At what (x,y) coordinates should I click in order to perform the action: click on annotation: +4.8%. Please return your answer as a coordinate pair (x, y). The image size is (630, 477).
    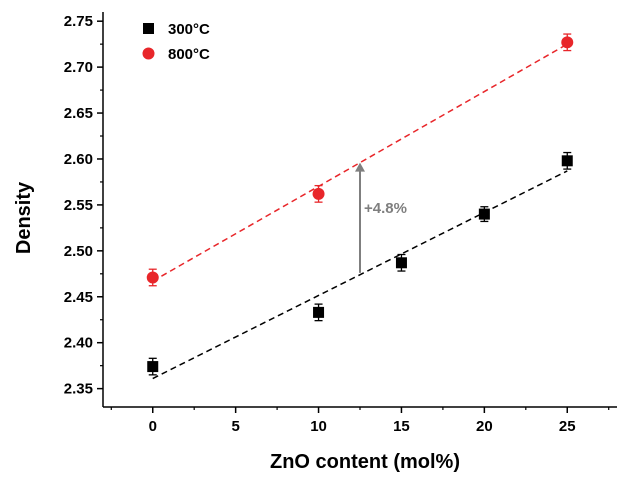
    Looking at the image, I should click on (381, 217).